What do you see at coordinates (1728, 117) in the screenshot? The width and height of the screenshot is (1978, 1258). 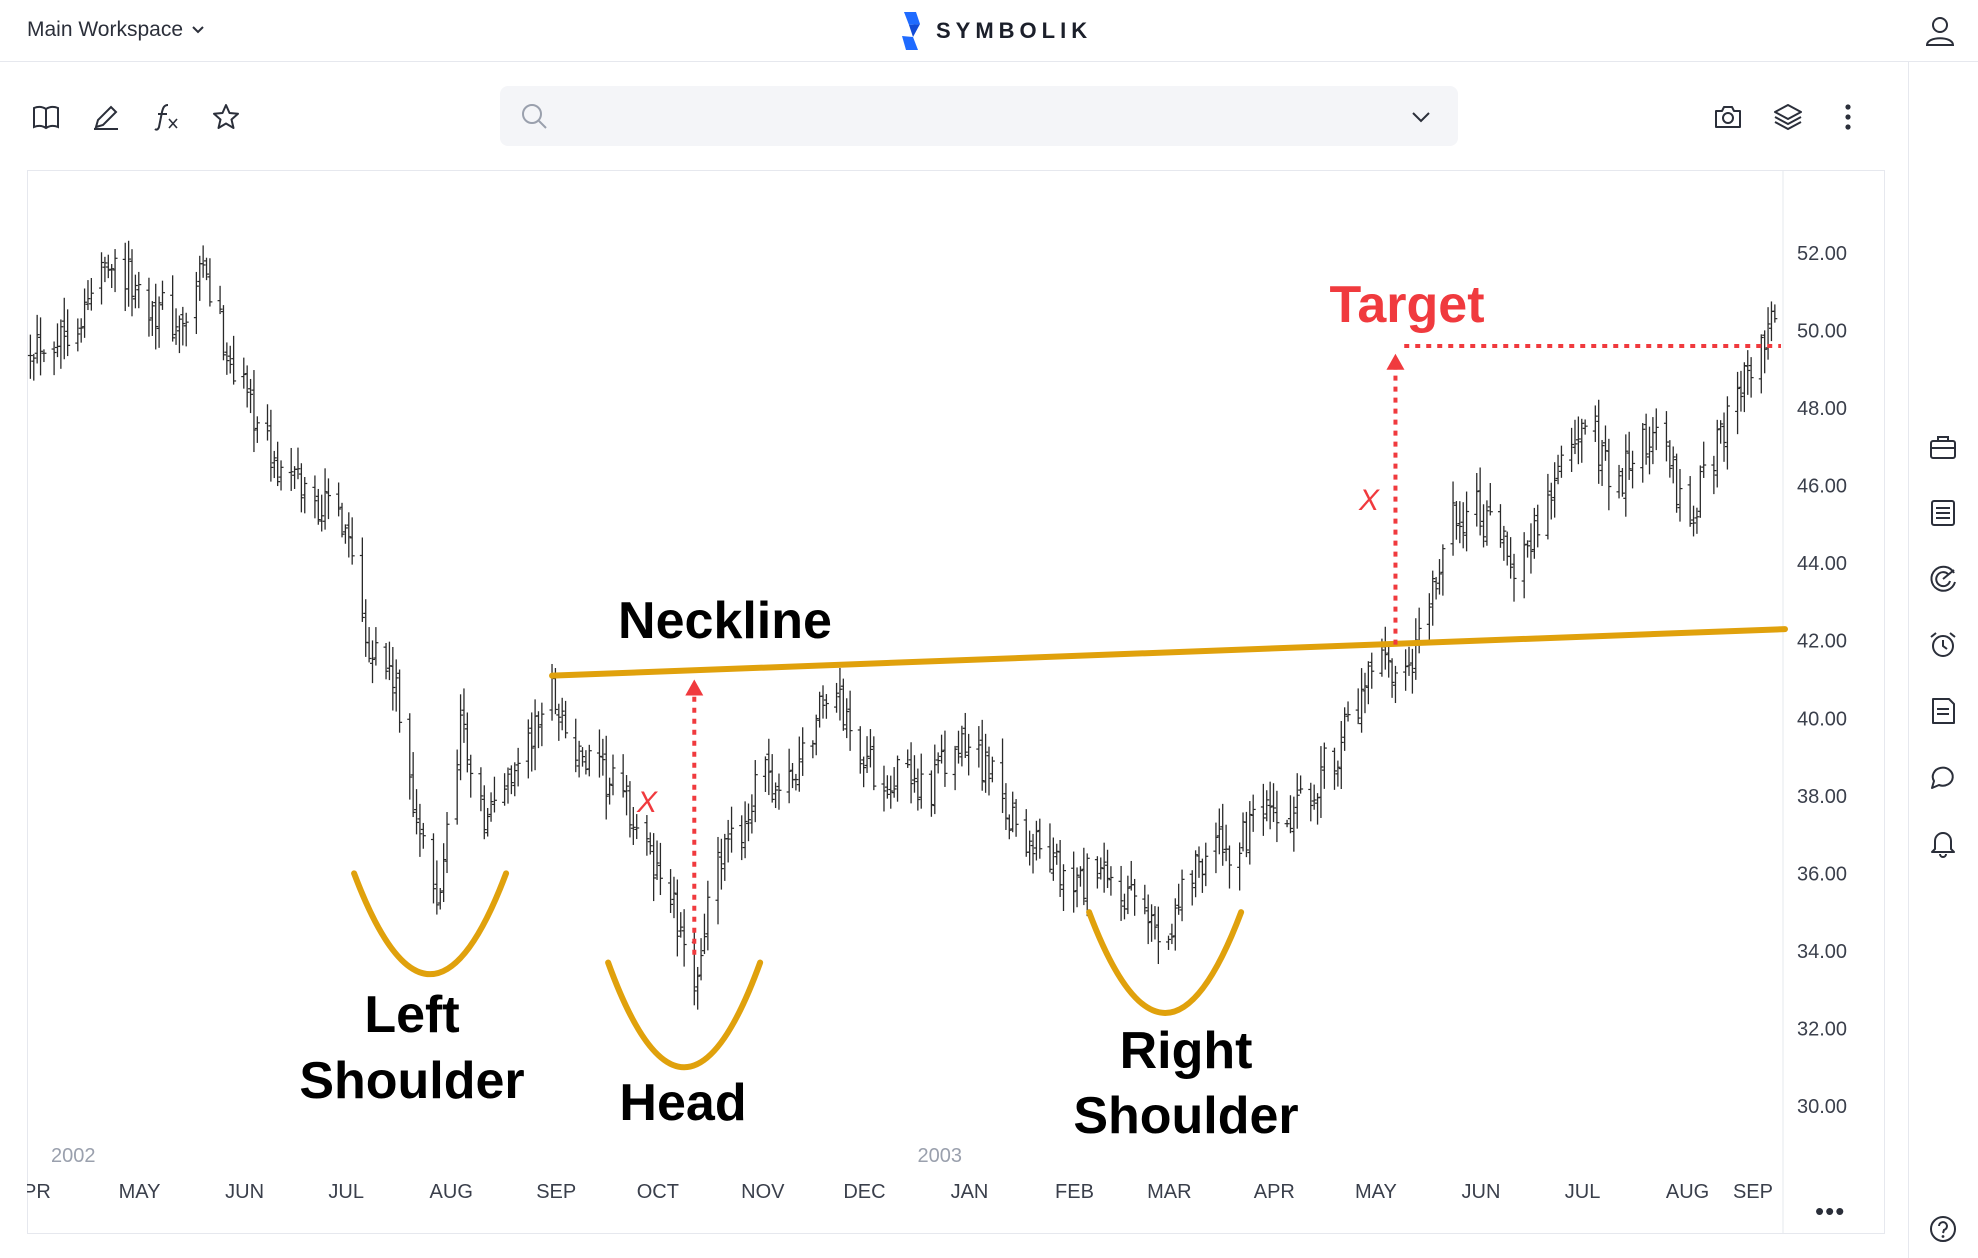 I see `camera-icon` at bounding box center [1728, 117].